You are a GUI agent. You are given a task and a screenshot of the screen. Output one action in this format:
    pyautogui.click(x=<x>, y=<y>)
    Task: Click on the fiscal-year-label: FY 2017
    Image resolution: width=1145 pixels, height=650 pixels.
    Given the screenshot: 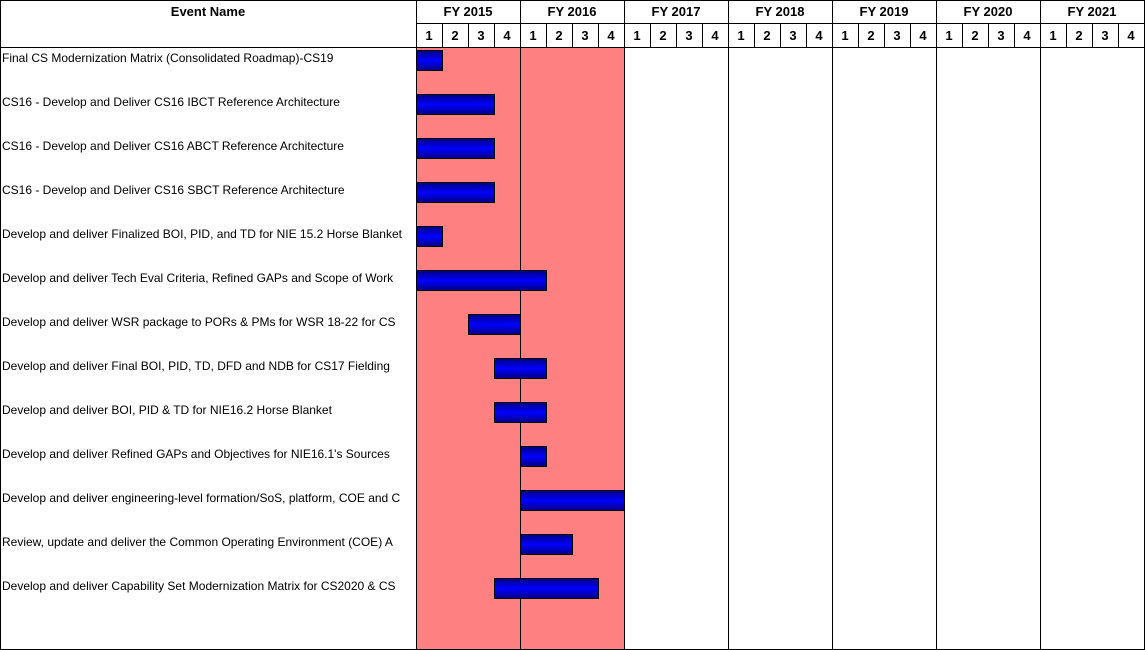 What is the action you would take?
    pyautogui.click(x=676, y=11)
    